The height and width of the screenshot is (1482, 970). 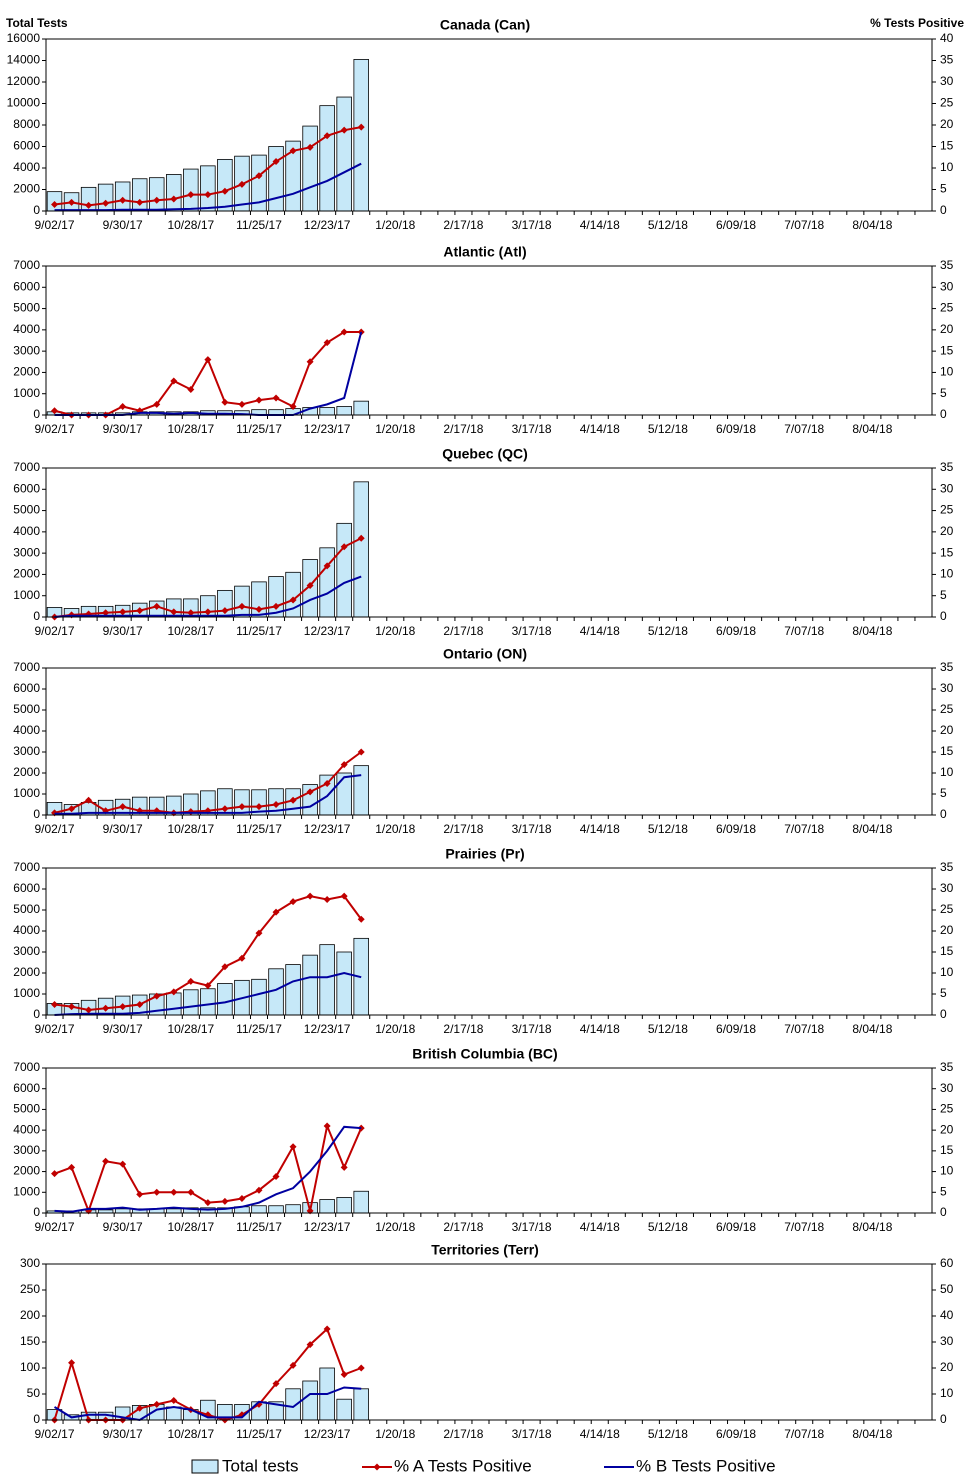 I want to click on x-tick-label: 1/20/18, so click(x=395, y=1434).